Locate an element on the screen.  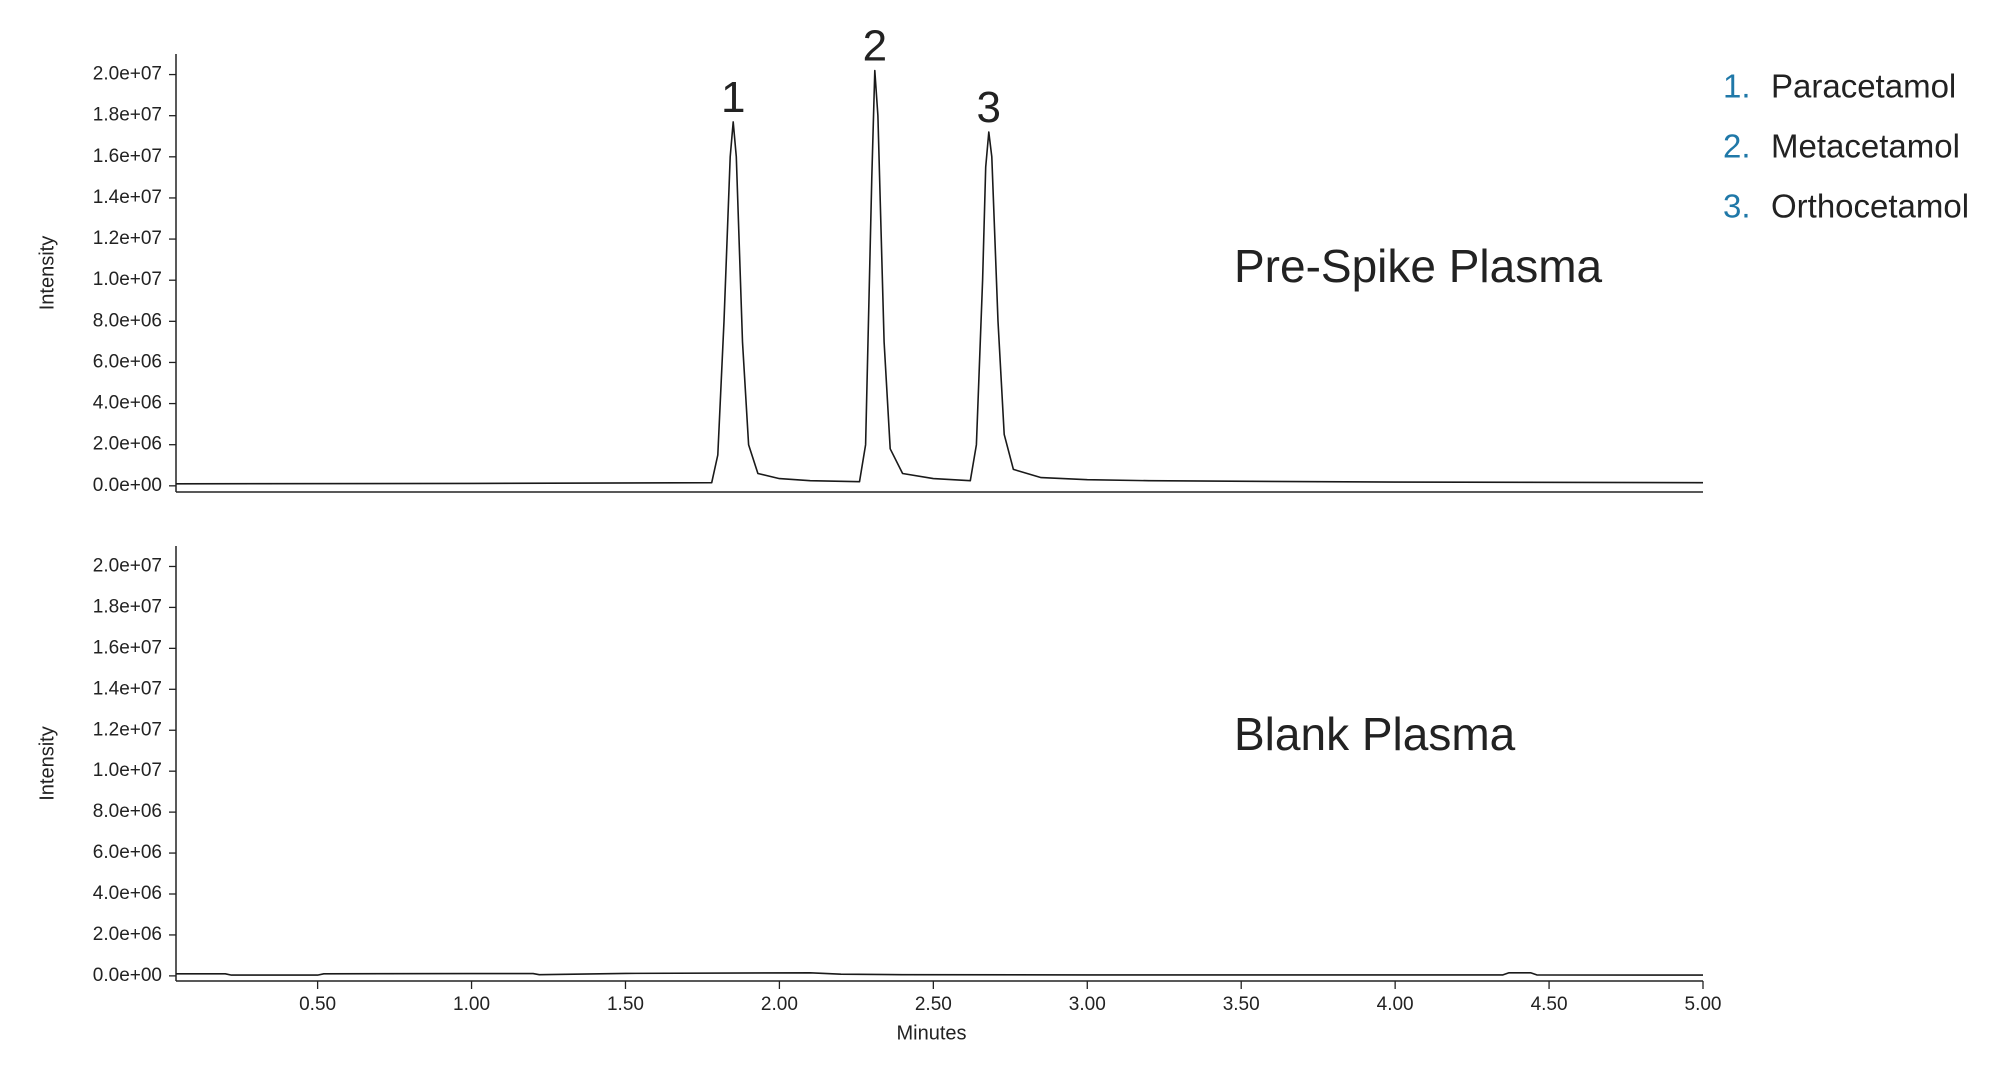
peak-label: 3 is located at coordinates (989, 107).